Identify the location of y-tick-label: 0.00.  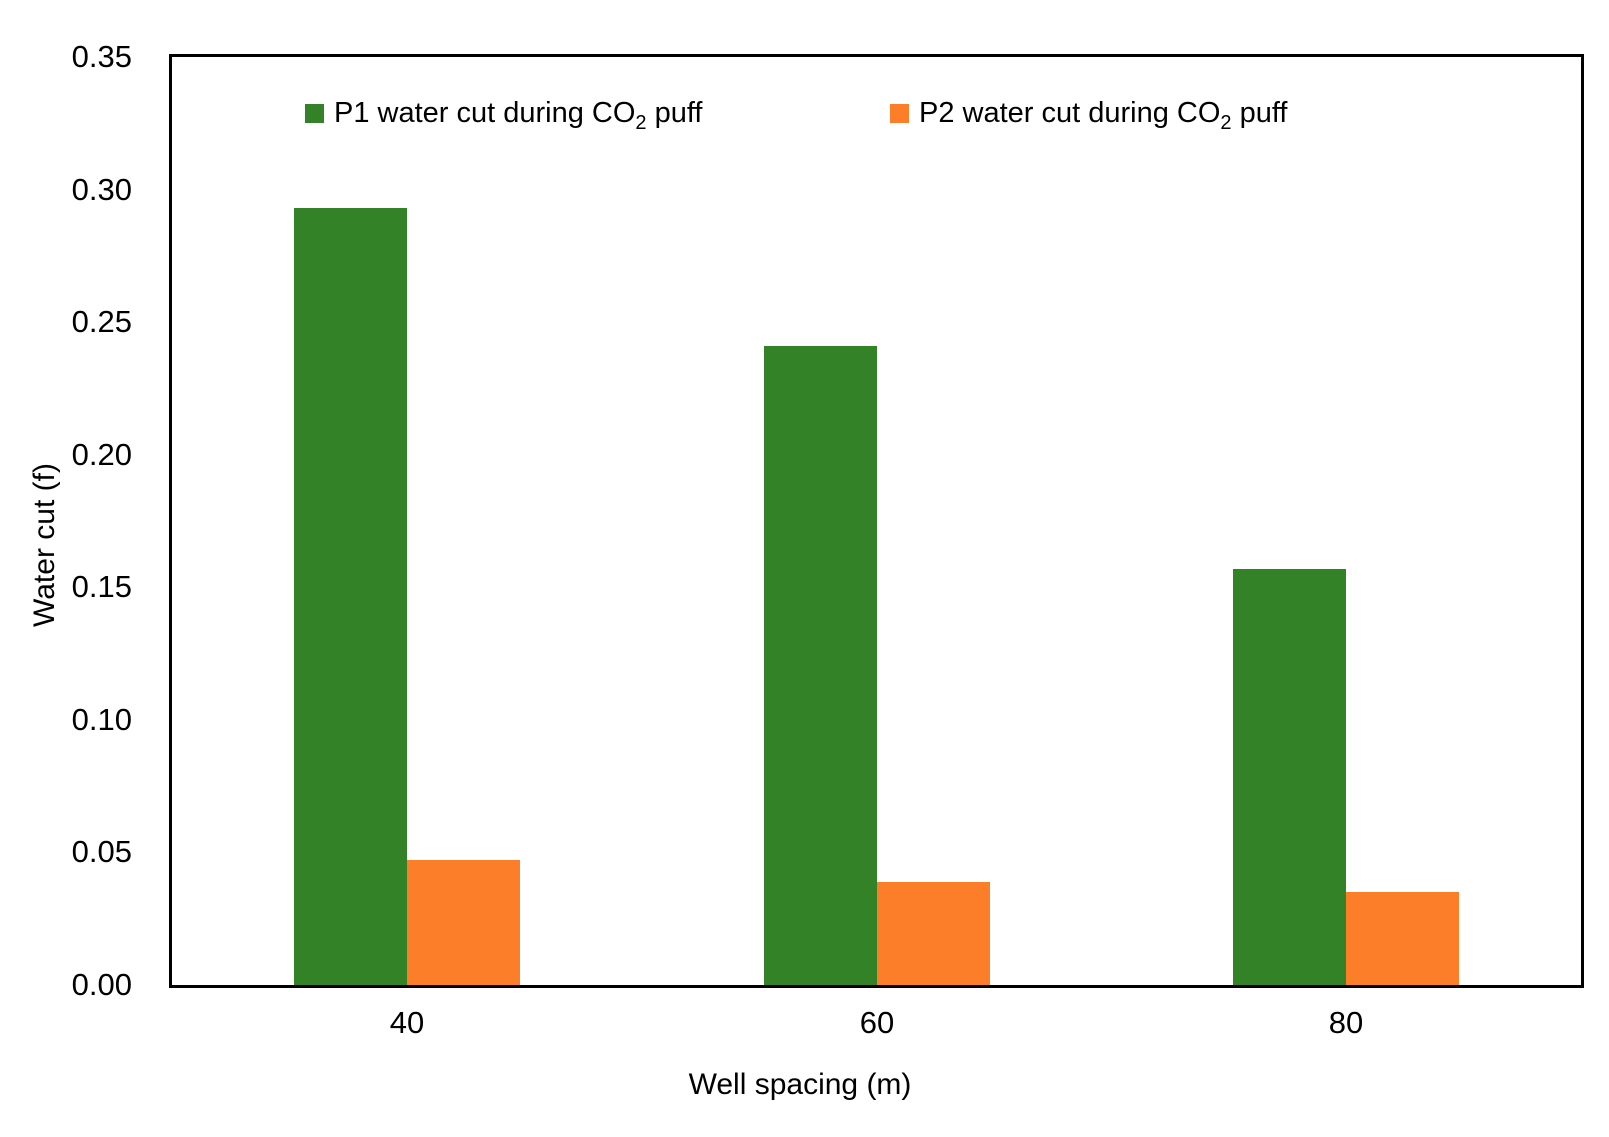
(101, 984).